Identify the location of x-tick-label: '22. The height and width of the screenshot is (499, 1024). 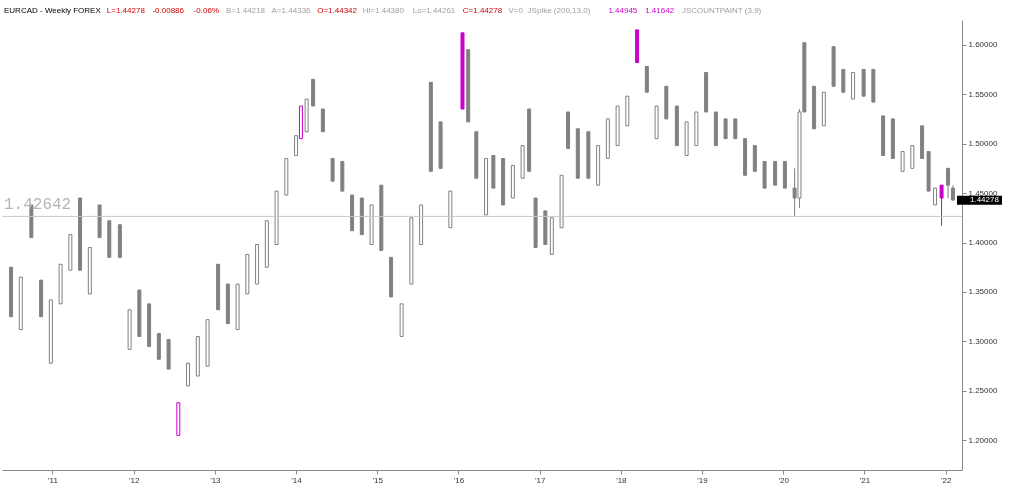
(946, 480).